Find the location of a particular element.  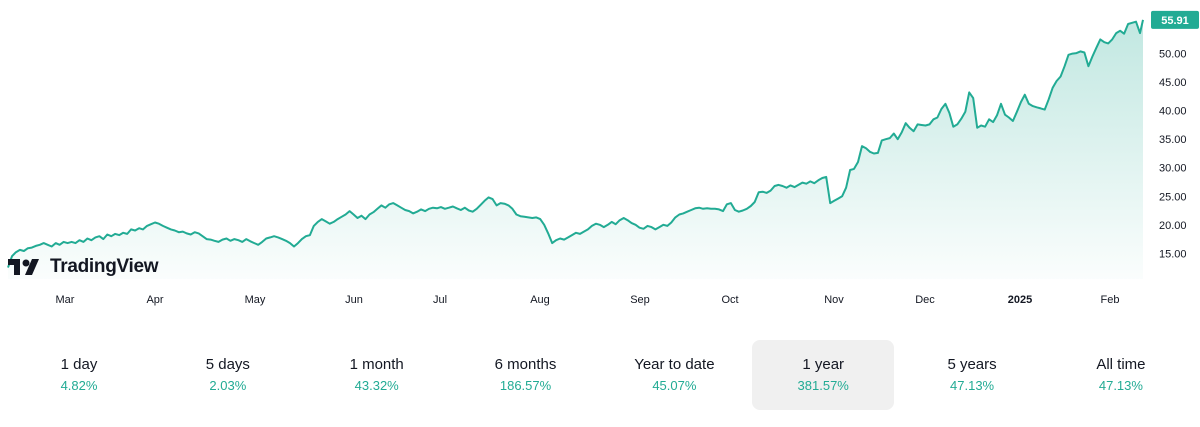

period-label: 1 day is located at coordinates (79, 364).